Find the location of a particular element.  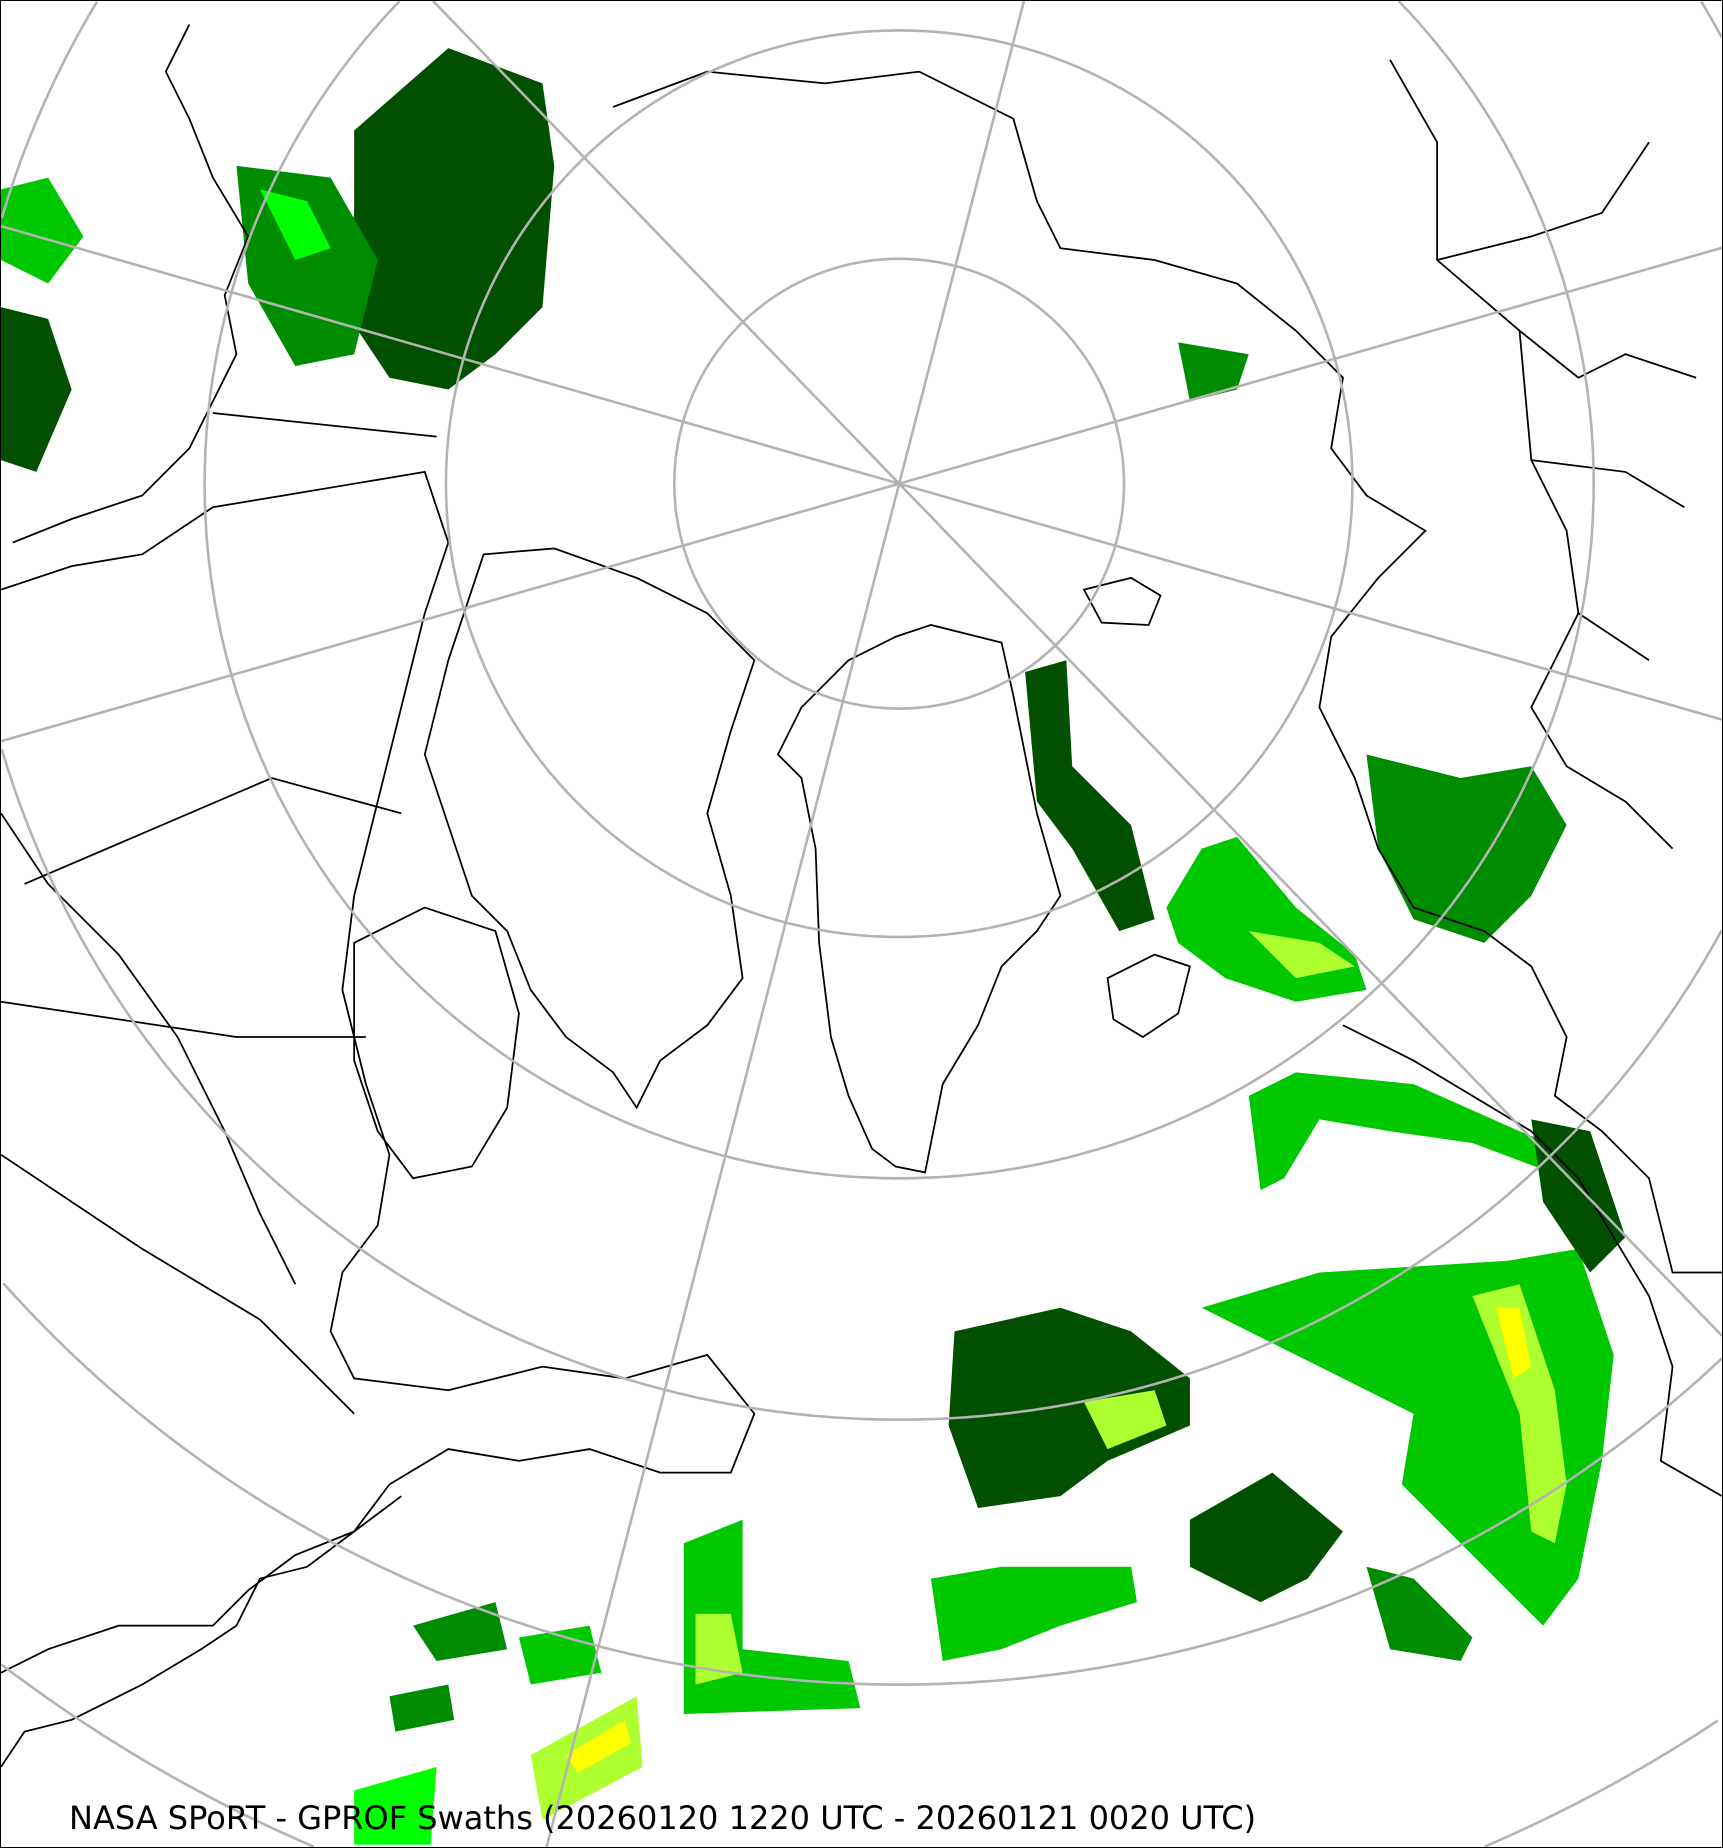

eastern-us-coastline is located at coordinates (201, 1631).